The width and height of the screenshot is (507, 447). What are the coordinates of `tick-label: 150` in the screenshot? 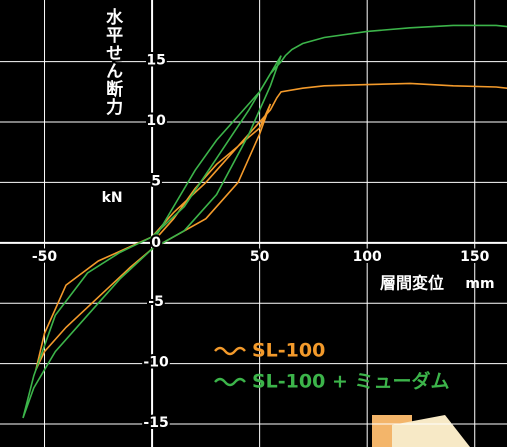 It's located at (474, 257).